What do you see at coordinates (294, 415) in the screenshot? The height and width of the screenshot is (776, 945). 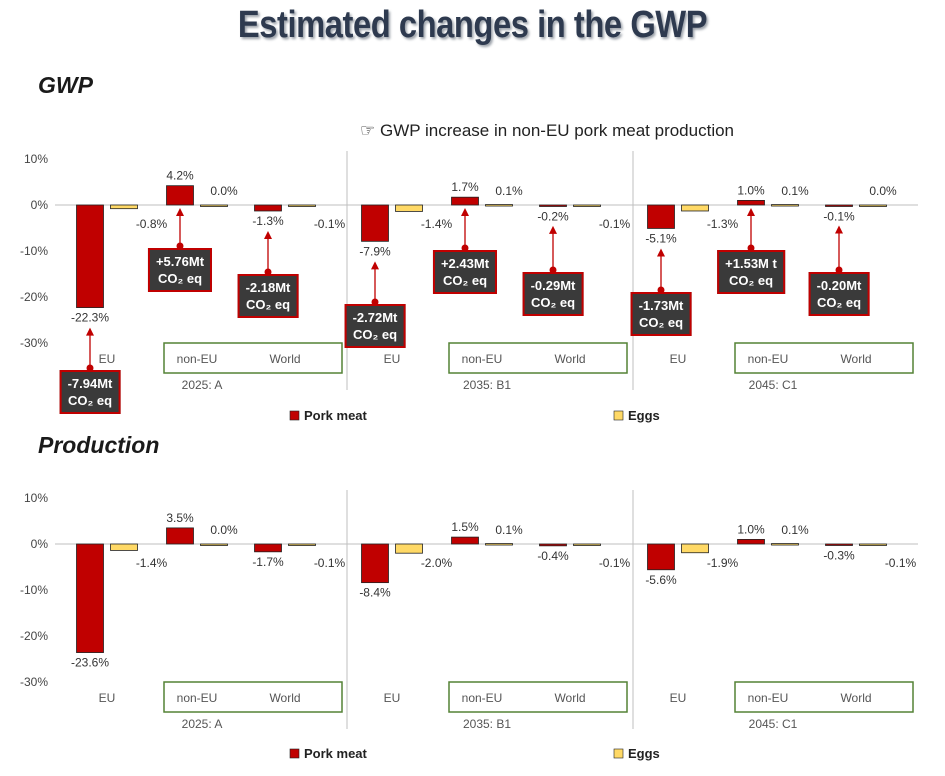 I see `gwp-legend-swatch-pork` at bounding box center [294, 415].